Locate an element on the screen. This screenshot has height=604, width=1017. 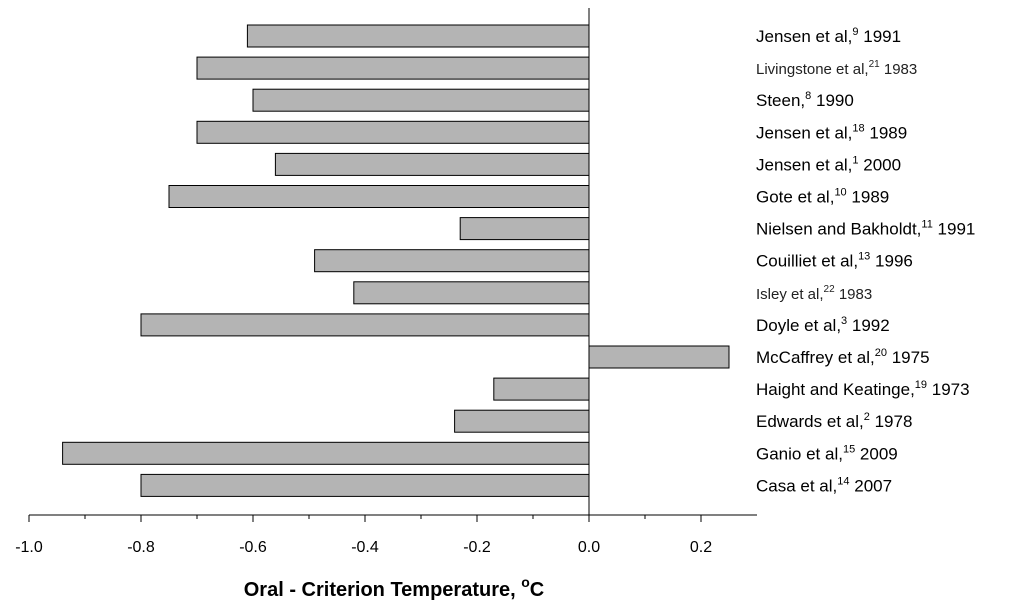
category-label-7: Nielsen and Bakholdt,11 1991 is located at coordinates (865, 229).